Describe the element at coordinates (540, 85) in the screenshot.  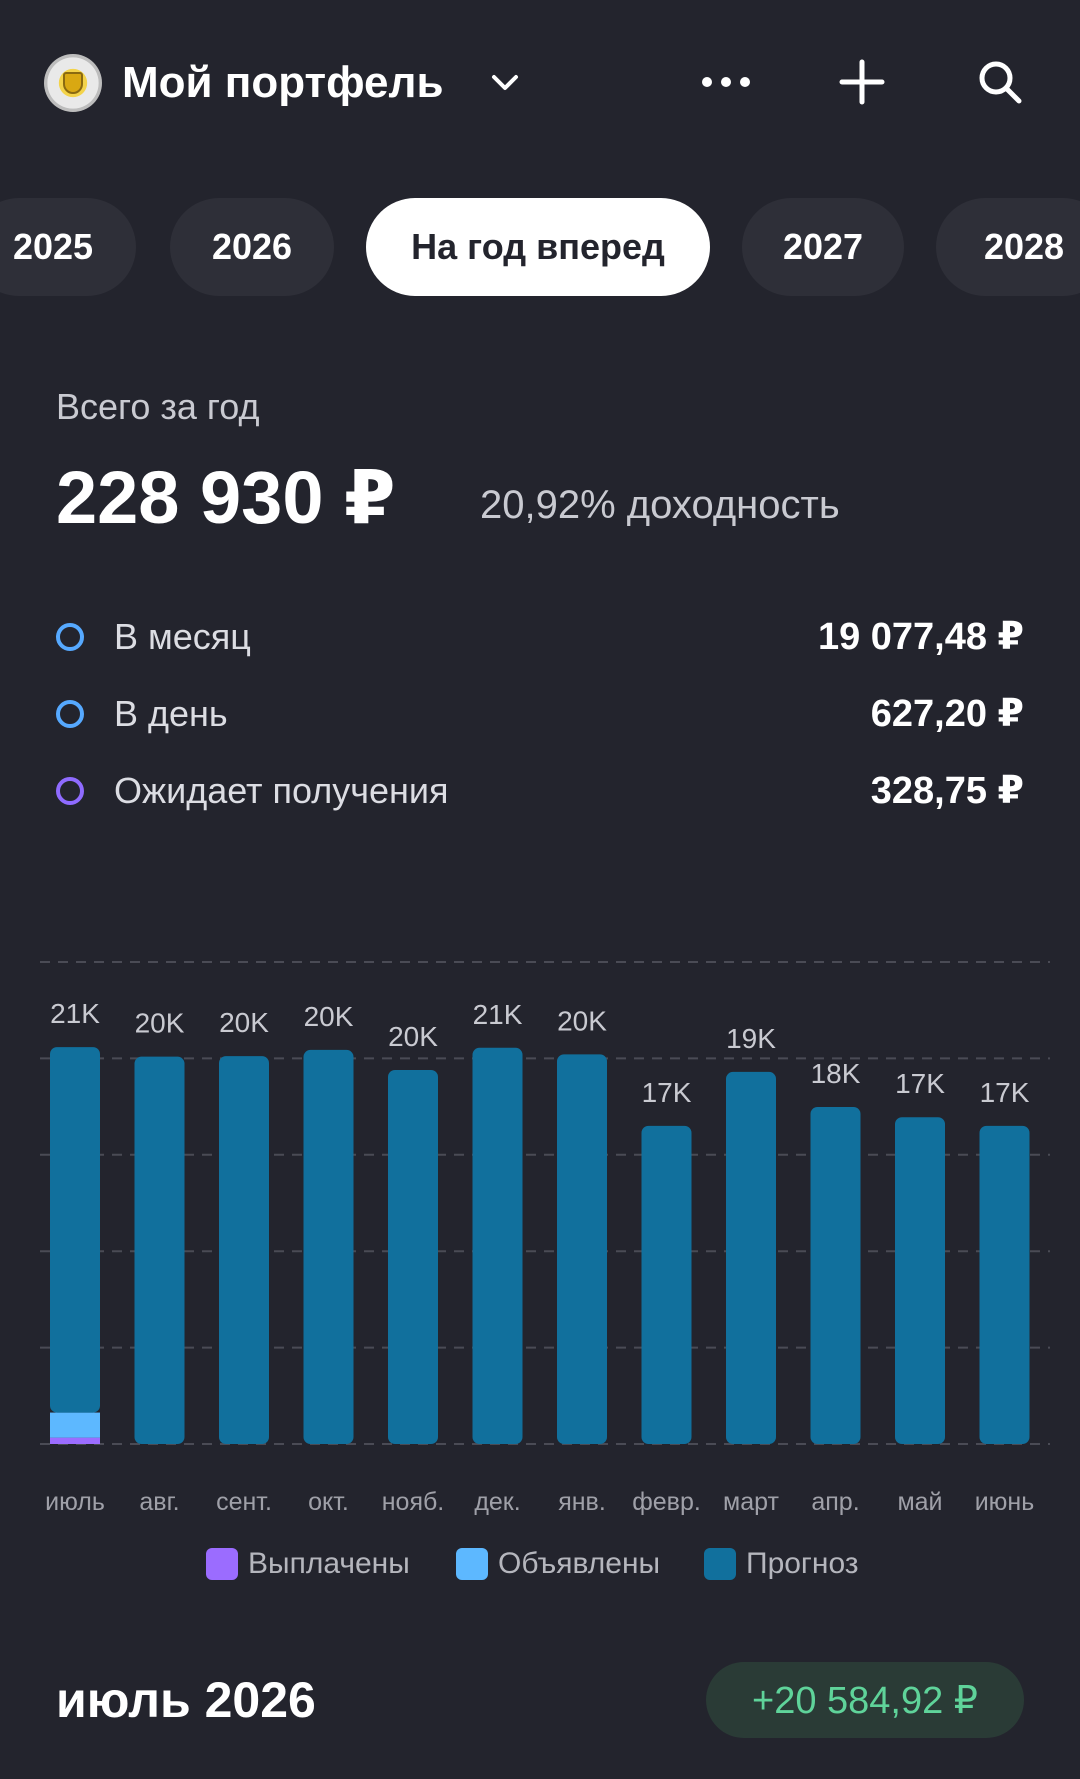
I see `top-bar: Мой портфель` at that location.